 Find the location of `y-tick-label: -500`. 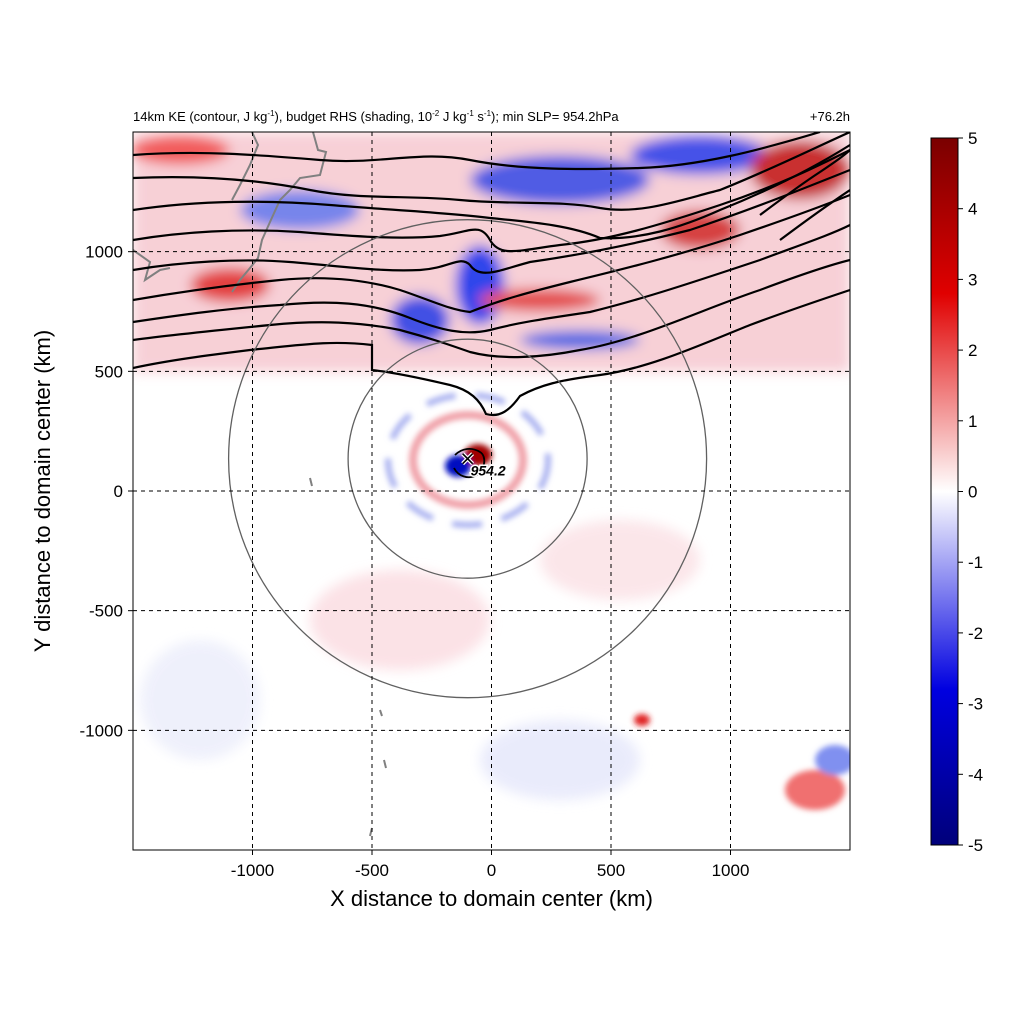

y-tick-label: -500 is located at coordinates (106, 611).